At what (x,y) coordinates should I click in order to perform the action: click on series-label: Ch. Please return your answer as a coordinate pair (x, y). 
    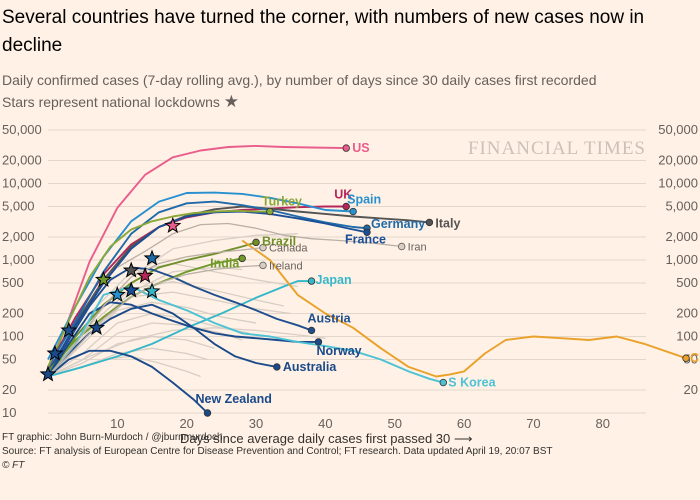
    Looking at the image, I should click on (695, 358).